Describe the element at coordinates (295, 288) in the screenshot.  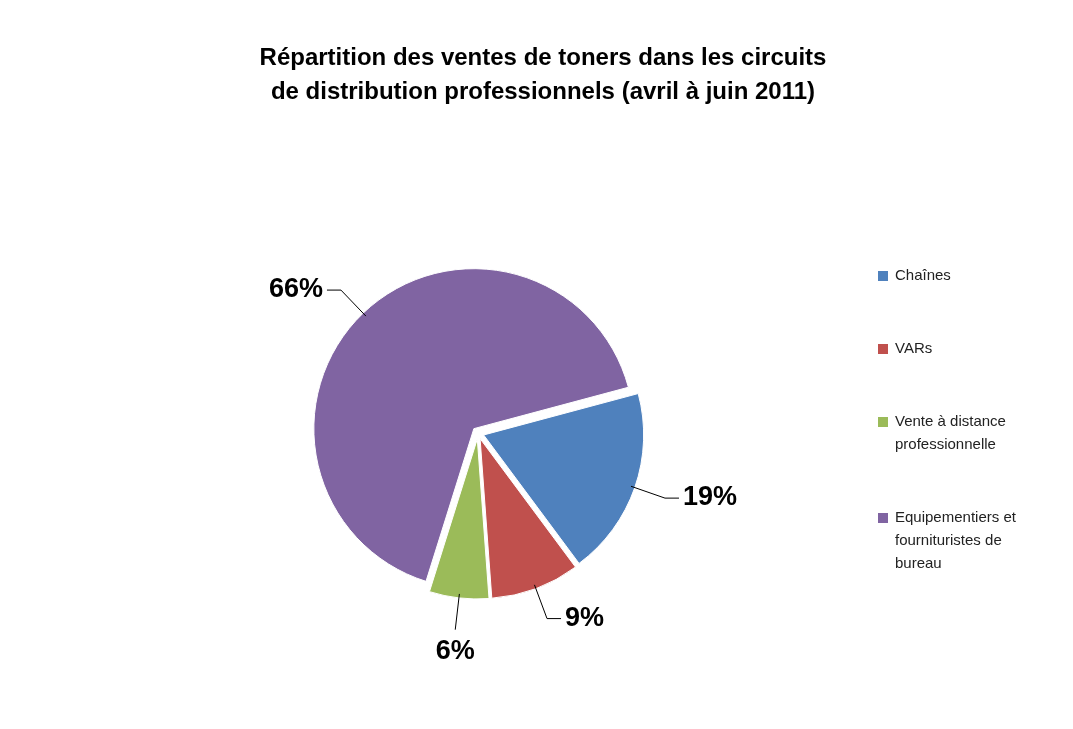
I see `data-label: 66%` at that location.